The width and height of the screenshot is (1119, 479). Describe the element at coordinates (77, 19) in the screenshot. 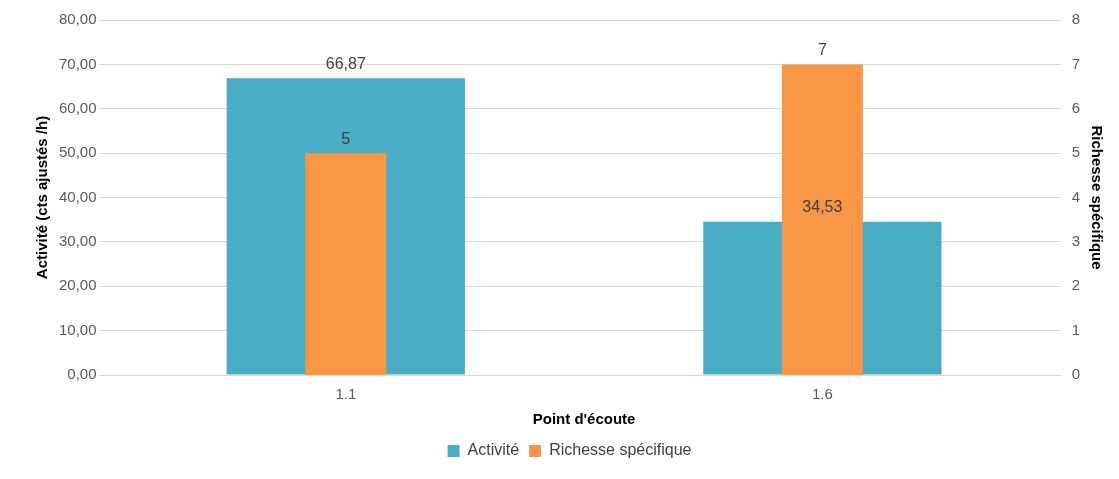

I see `y-tick-label: 80,00` at that location.